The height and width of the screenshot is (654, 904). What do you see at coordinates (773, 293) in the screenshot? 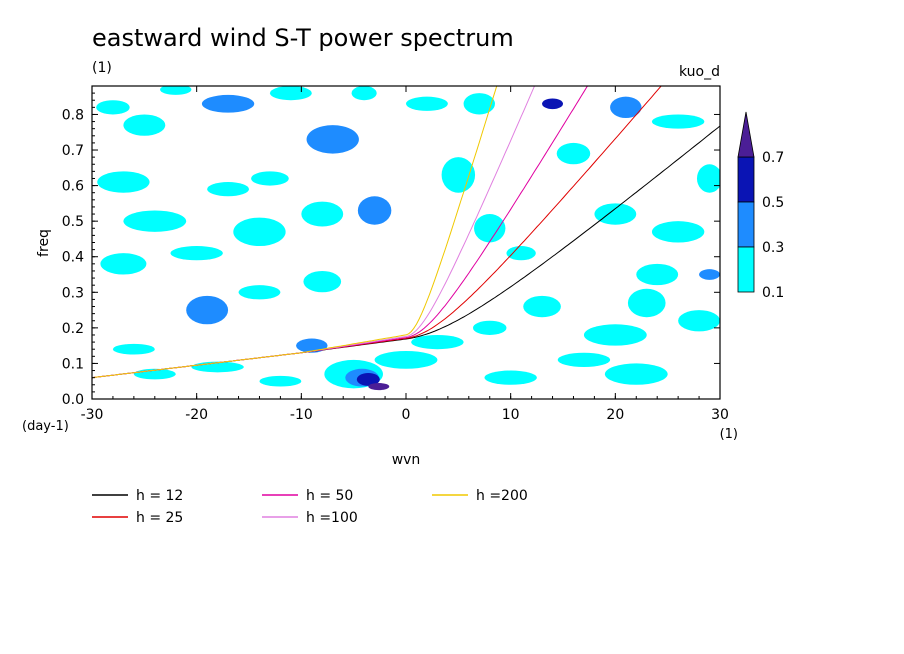
I see `colorbar-label: 0.1` at bounding box center [773, 293].